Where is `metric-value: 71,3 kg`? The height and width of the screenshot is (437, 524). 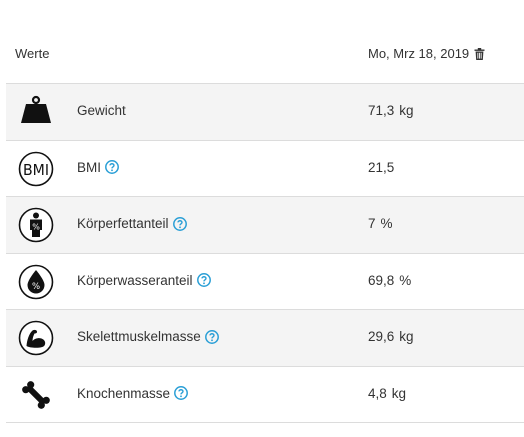 metric-value: 71,3 kg is located at coordinates (391, 110).